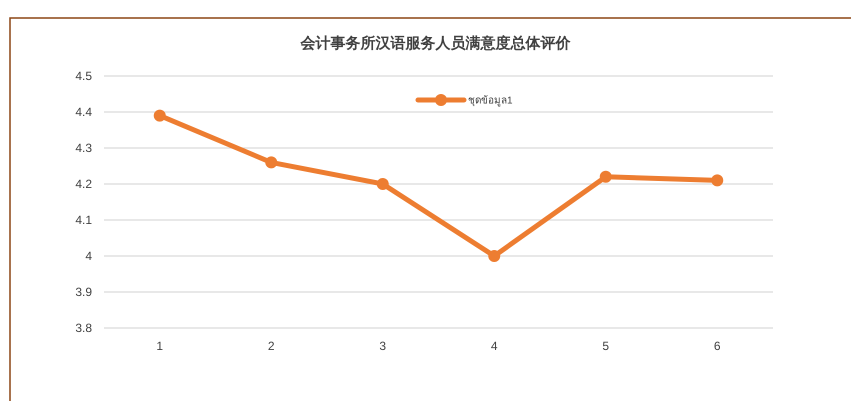 The image size is (851, 401). I want to click on y-tick-label: 4.1, so click(83, 220).